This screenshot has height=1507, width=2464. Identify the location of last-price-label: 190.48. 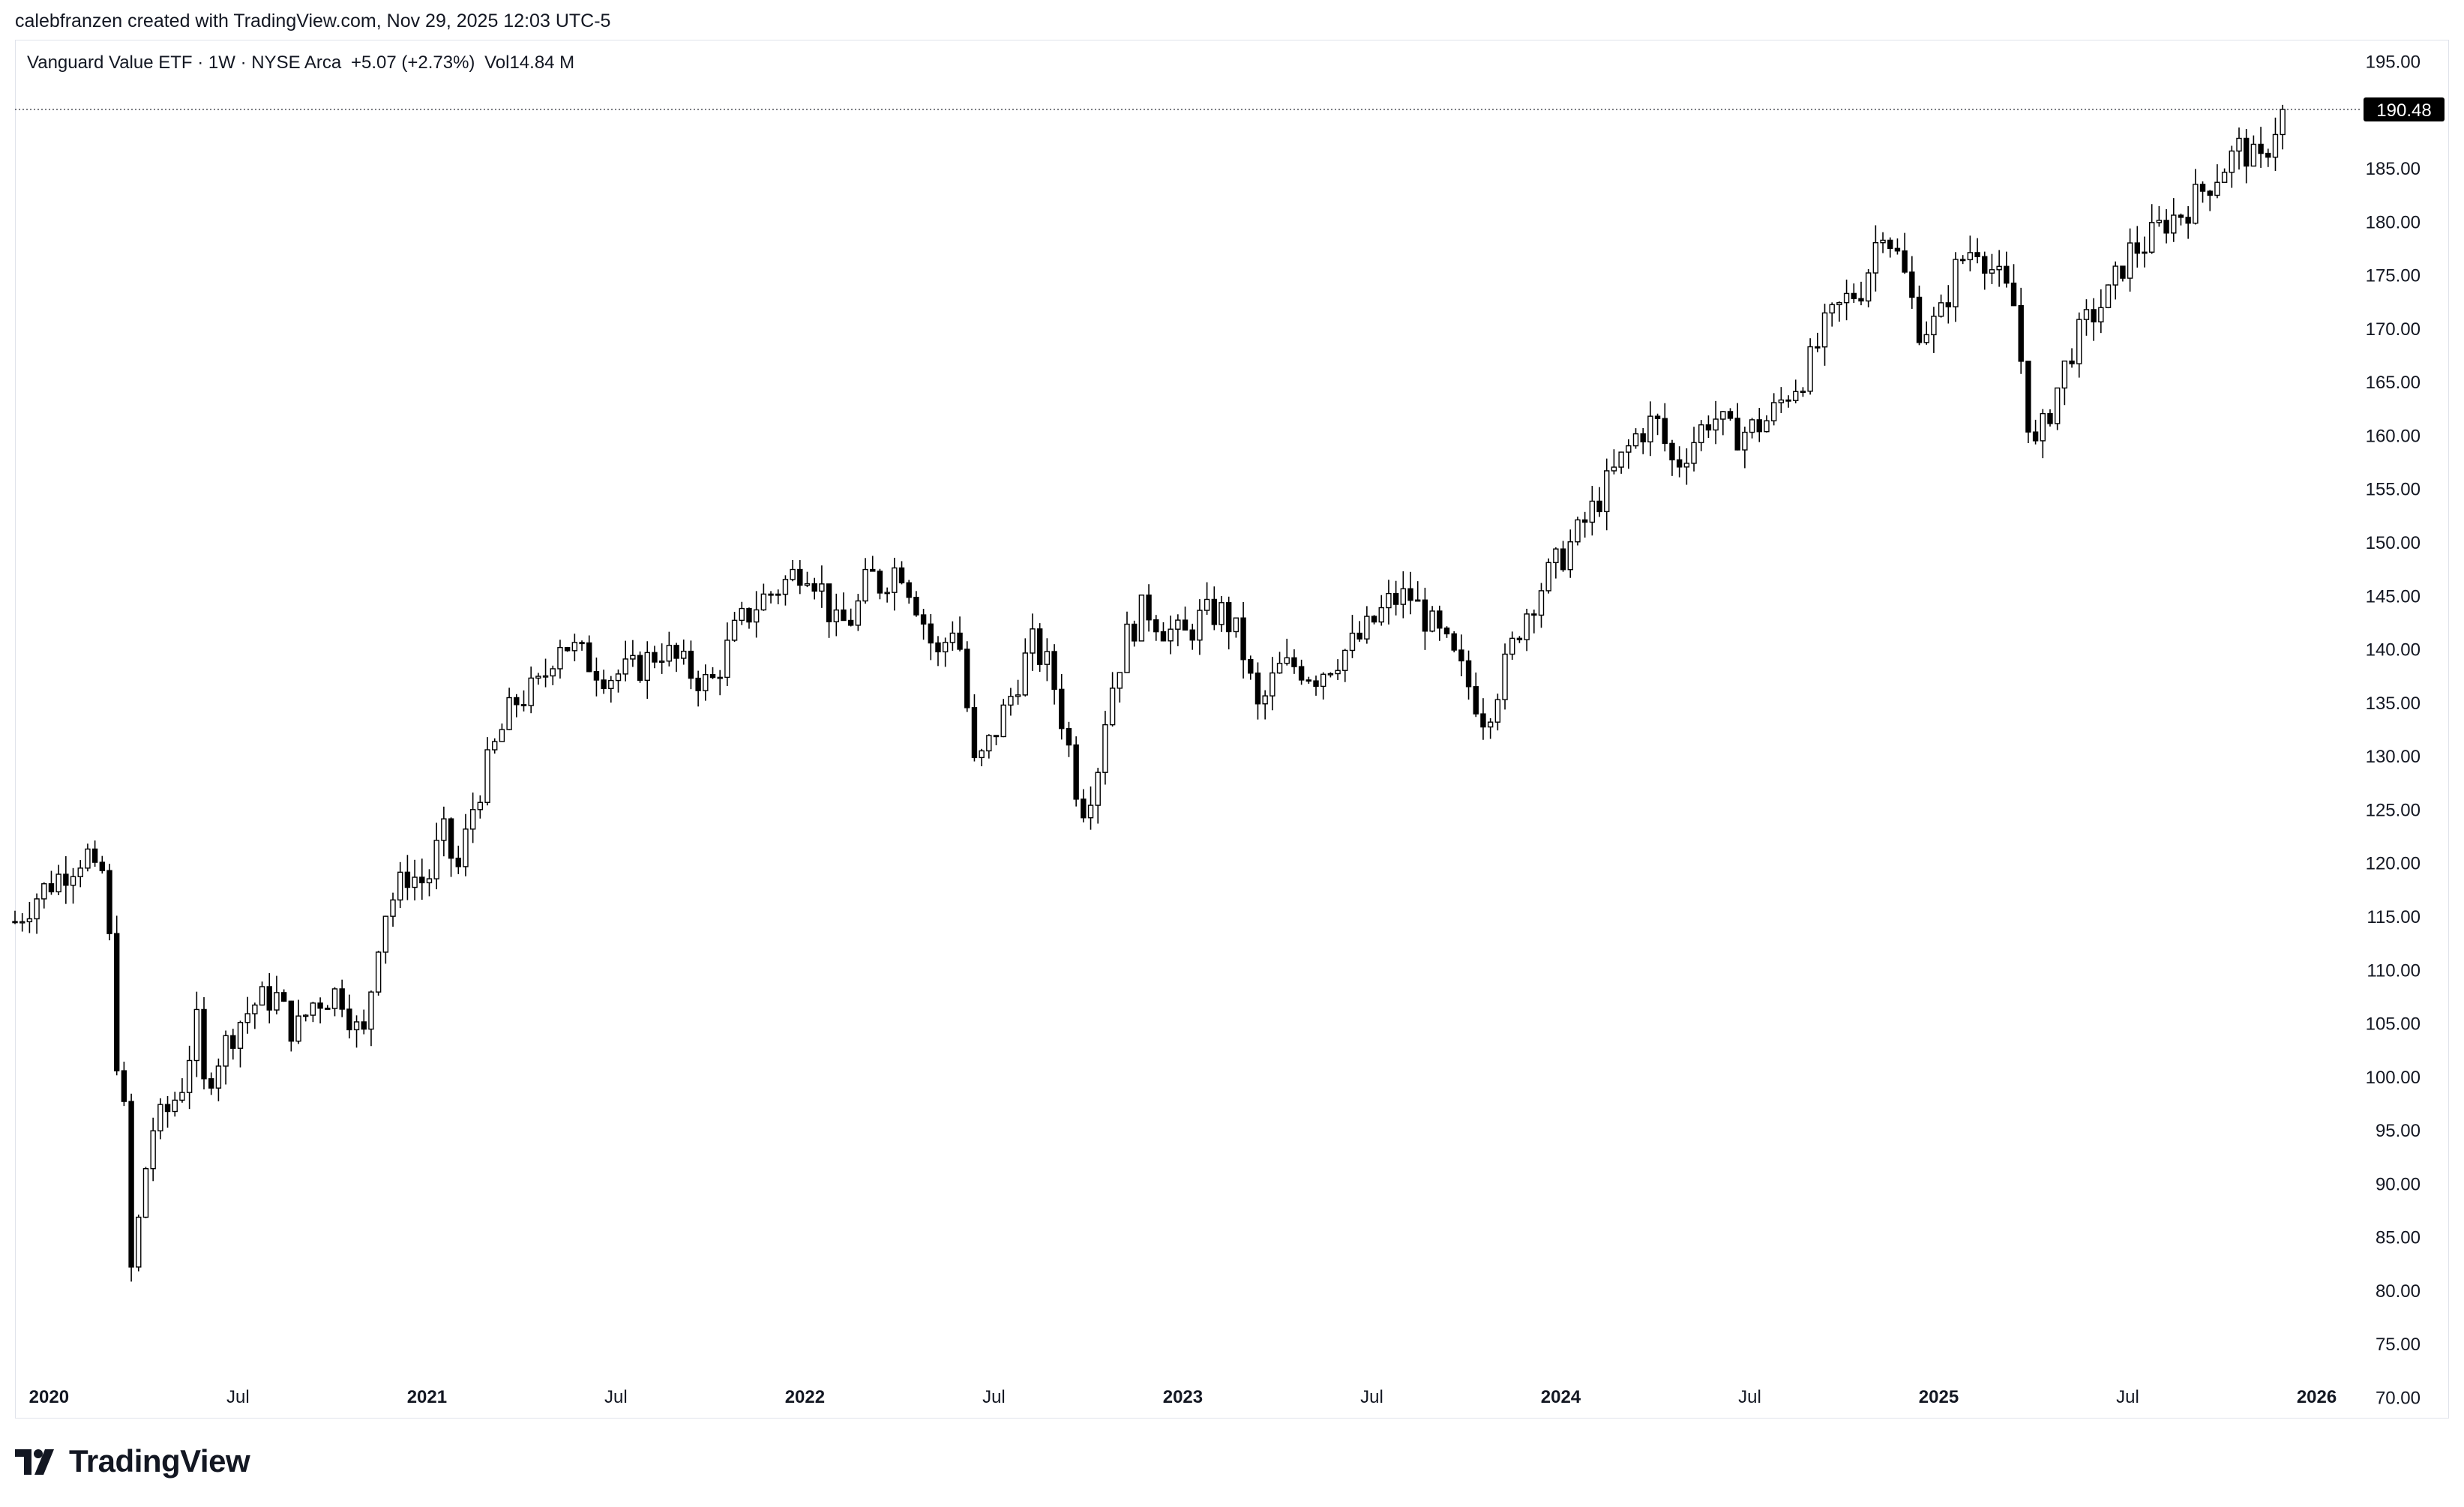
(2403, 110).